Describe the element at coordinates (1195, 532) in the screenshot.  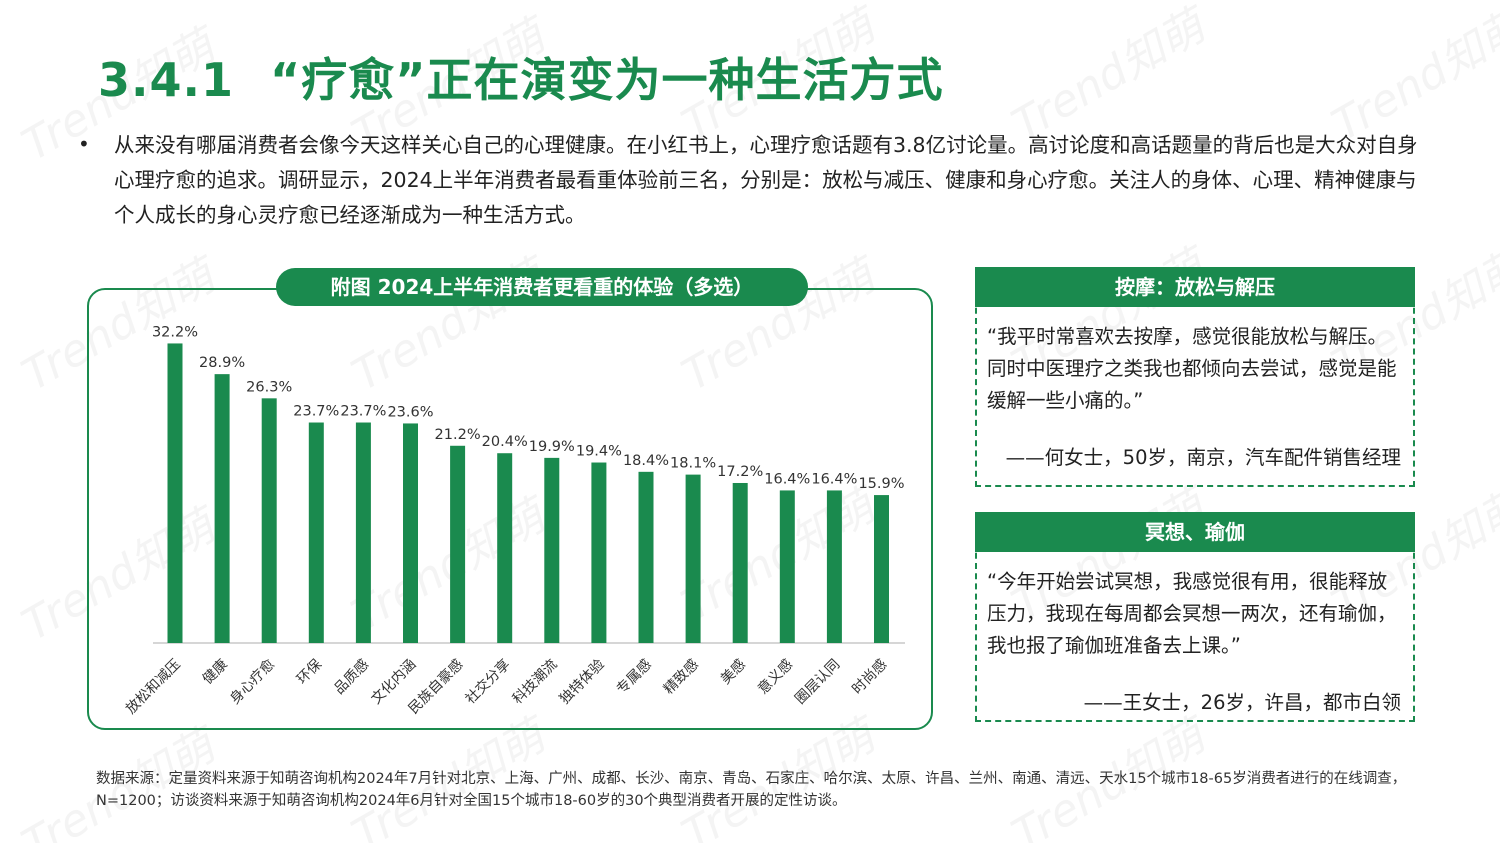
I see `quote-header: 冥想、瑜伽` at that location.